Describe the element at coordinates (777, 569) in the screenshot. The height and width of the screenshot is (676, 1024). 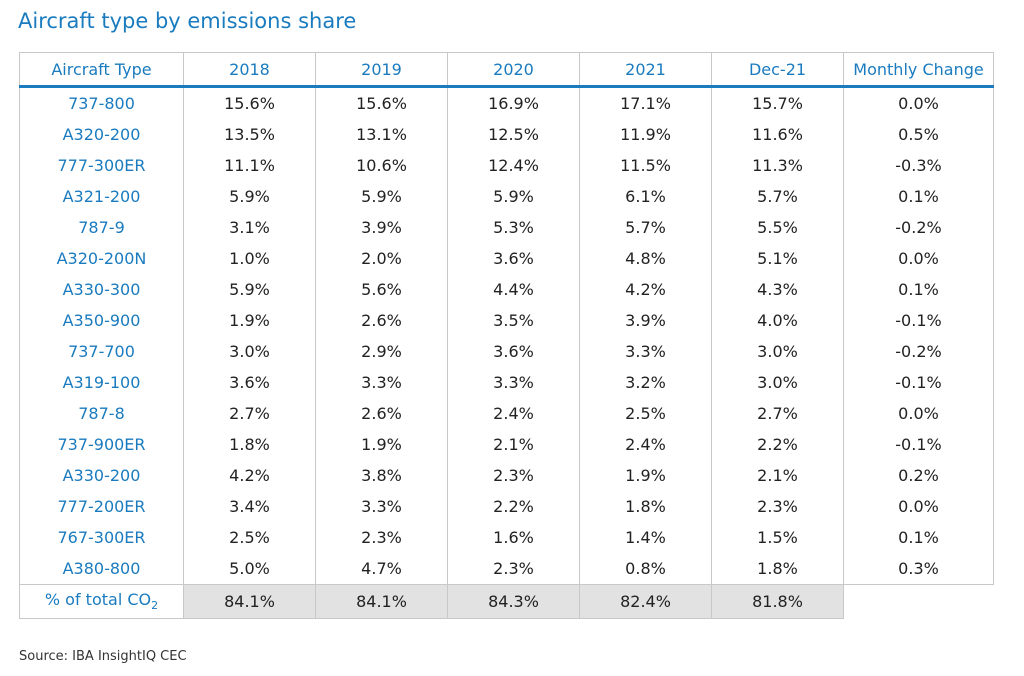
I see `cell-dec-21: 1.8%` at that location.